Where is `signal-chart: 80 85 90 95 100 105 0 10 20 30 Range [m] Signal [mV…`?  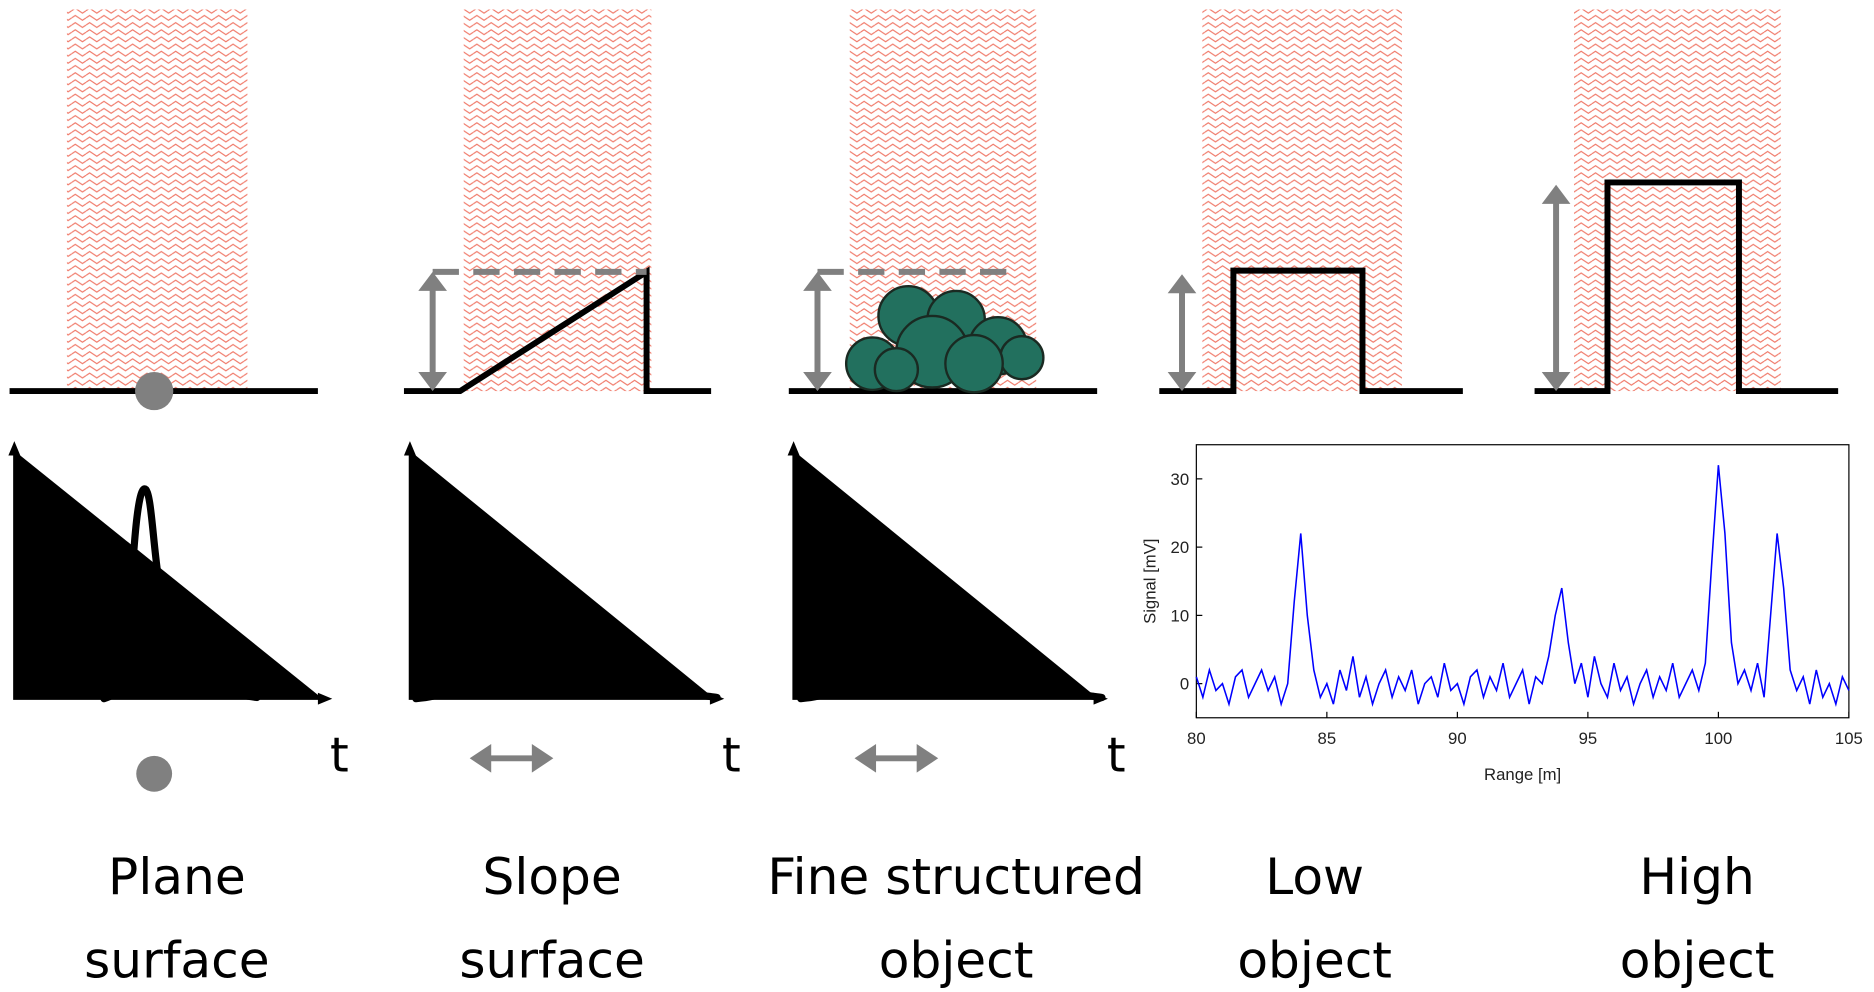 signal-chart: 80 85 90 95 100 105 0 10 20 30 Range [m] Signal [mV… is located at coordinates (1502, 614).